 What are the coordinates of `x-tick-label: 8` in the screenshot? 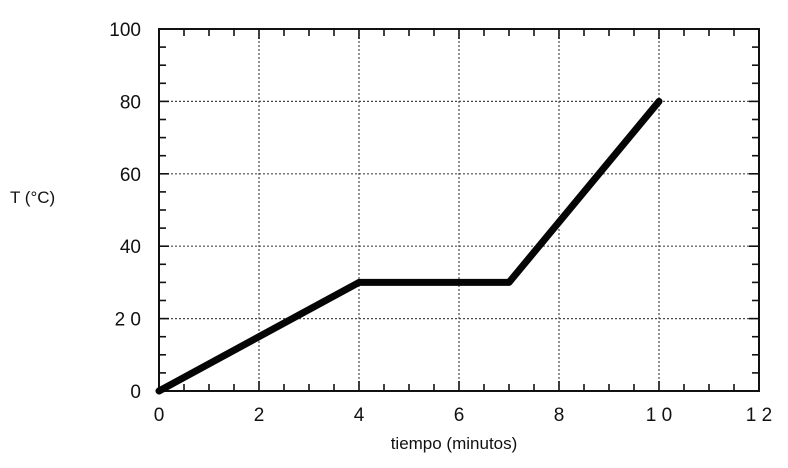 It's located at (559, 415).